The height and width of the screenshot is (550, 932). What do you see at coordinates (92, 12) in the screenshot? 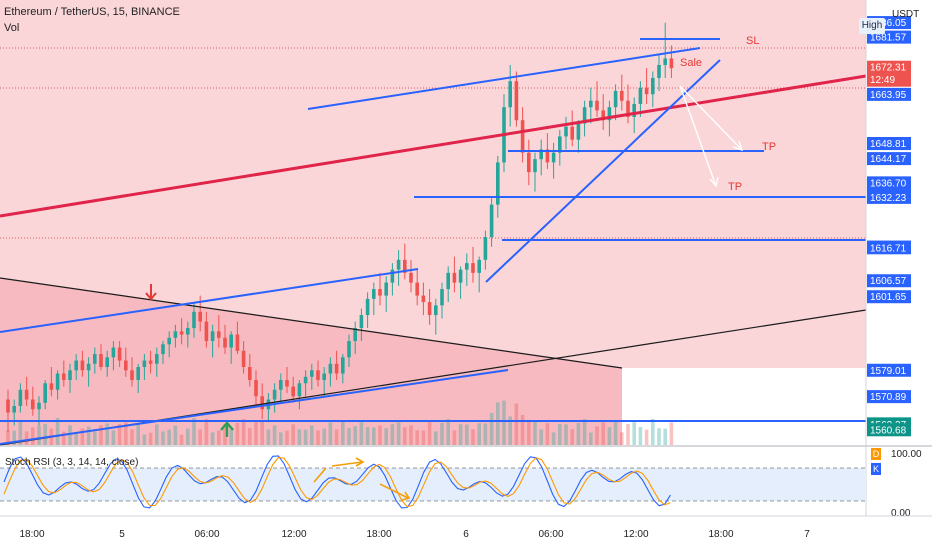
I see `symbol-title: Ethereum / TetherUS, 15, BINANCE` at bounding box center [92, 12].